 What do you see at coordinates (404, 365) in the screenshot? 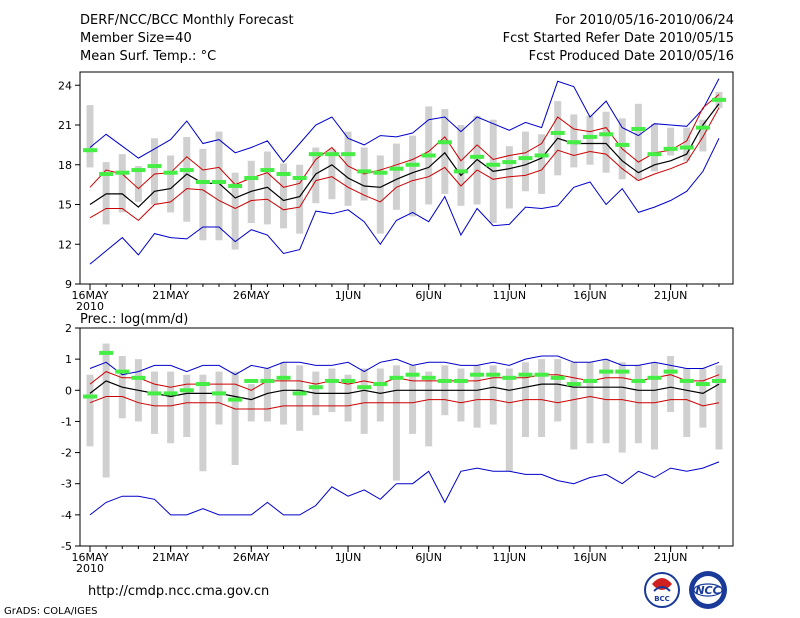
I see `prec-min-line` at bounding box center [404, 365].